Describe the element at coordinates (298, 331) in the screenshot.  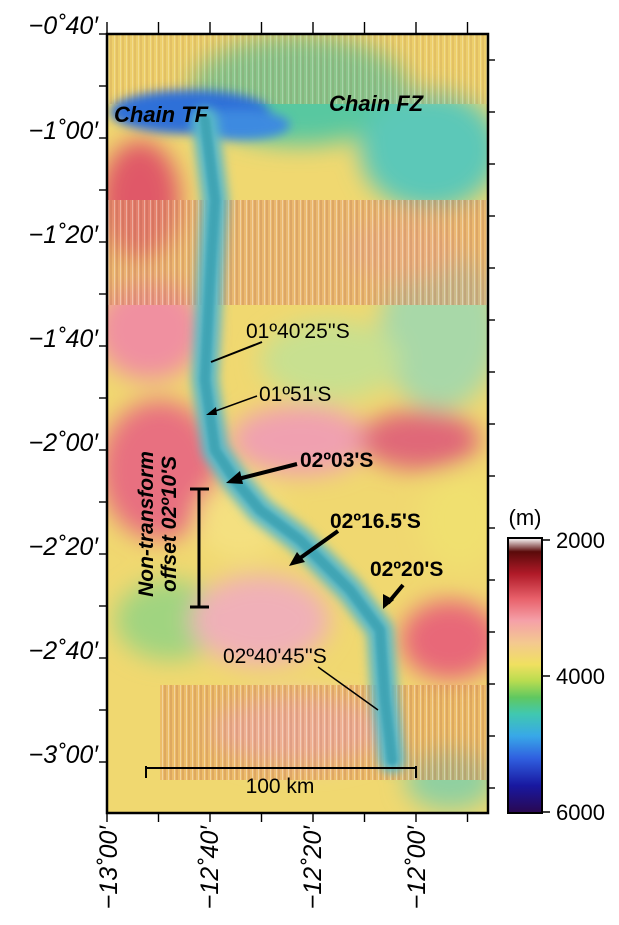
I see `annotation-label: 01º40'25''S` at that location.